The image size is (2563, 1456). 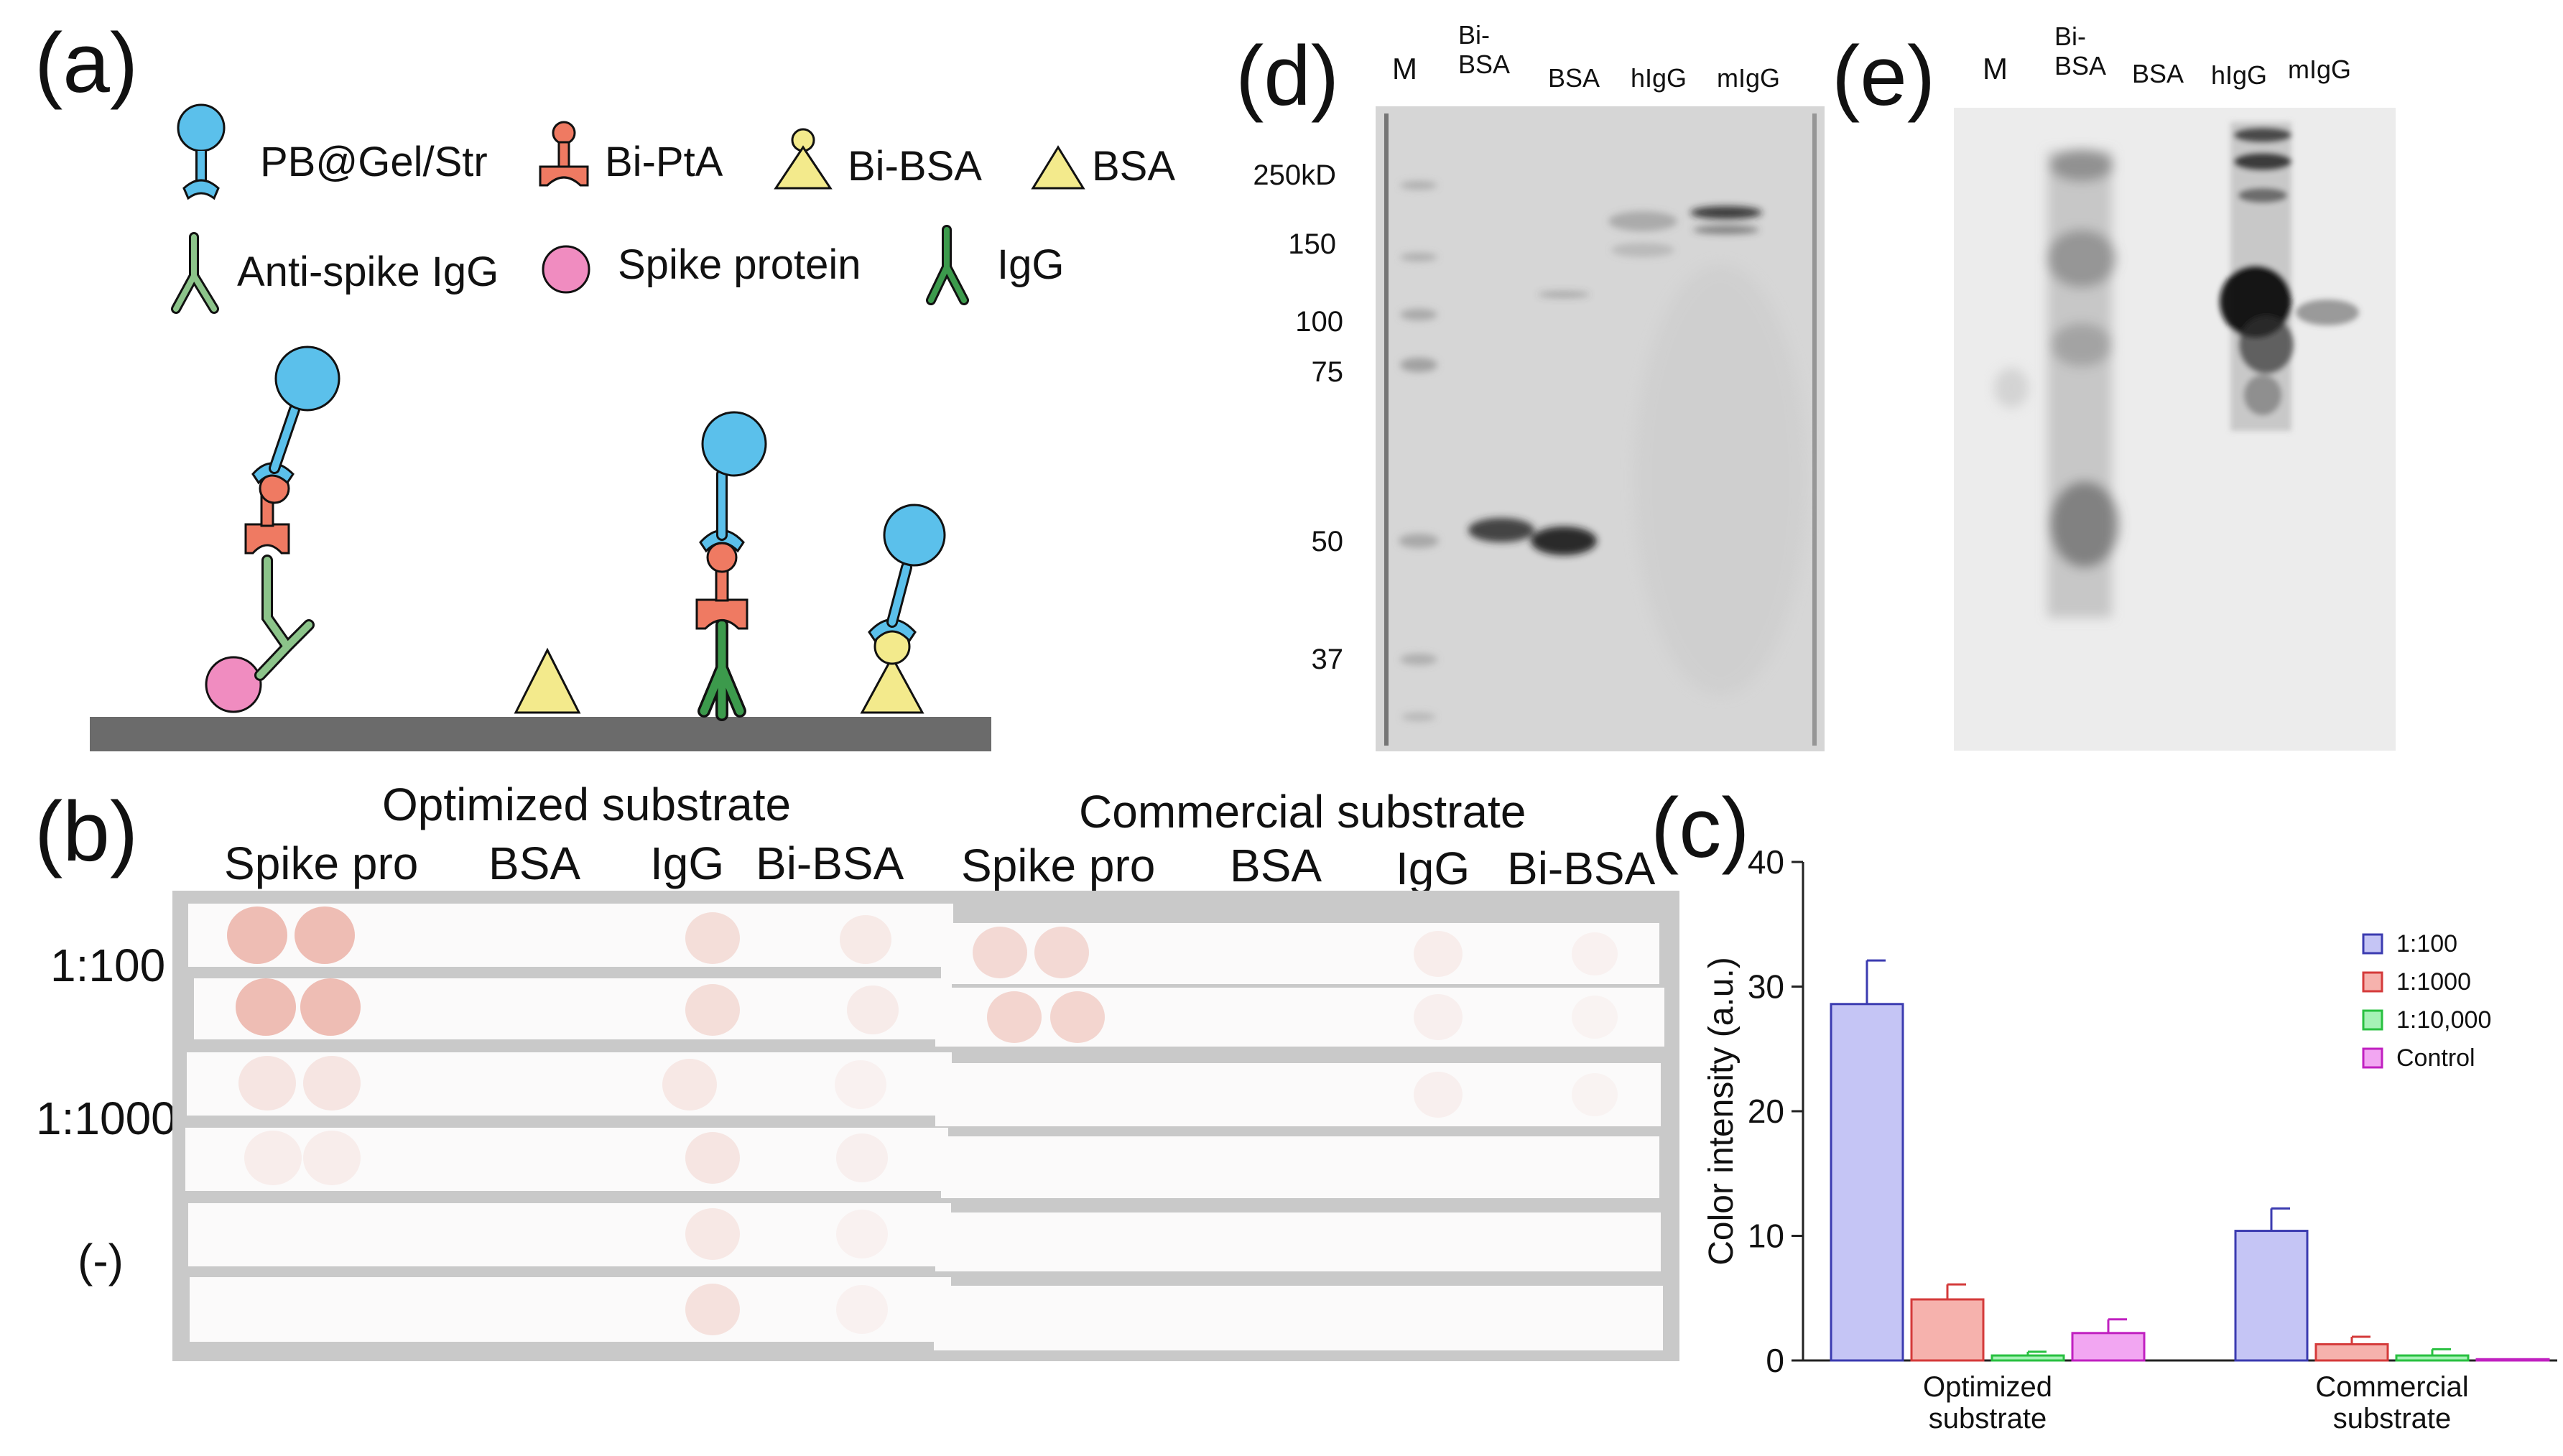 What do you see at coordinates (1134, 166) in the screenshot?
I see `legend-bsa: BSA` at bounding box center [1134, 166].